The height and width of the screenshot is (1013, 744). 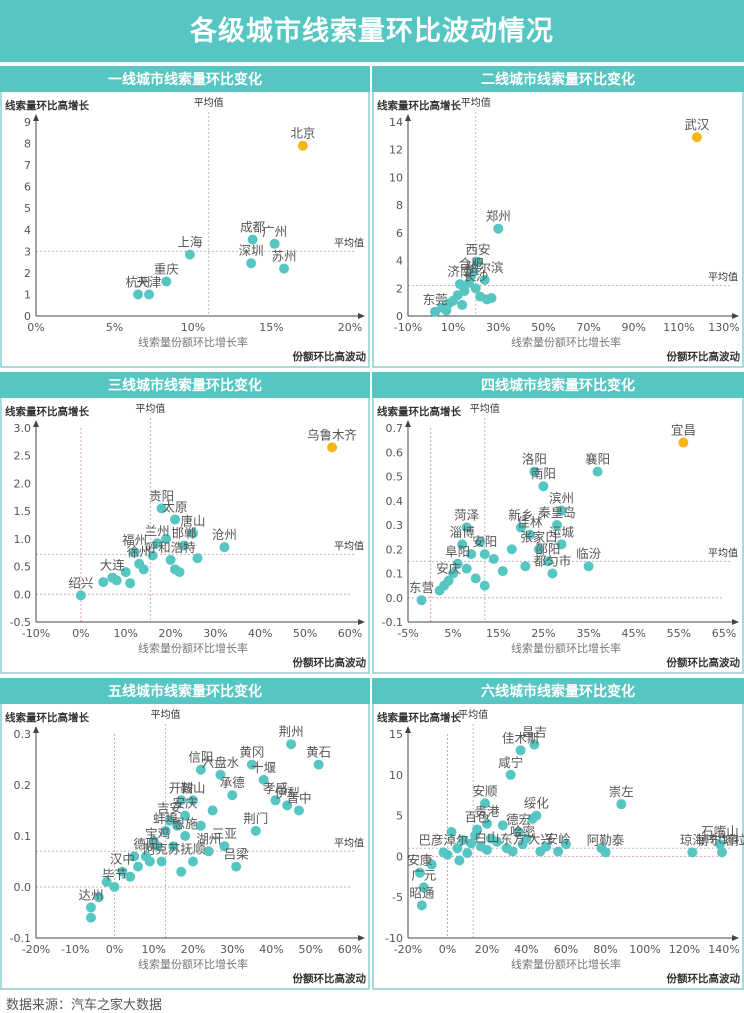 I want to click on point-label: 白山, so click(x=486, y=837).